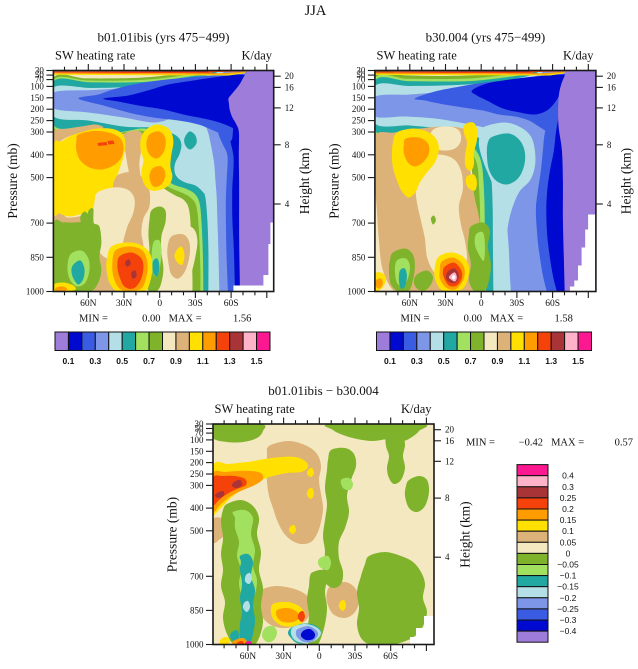  What do you see at coordinates (568, 576) in the screenshot?
I see `svg-text: −0.1` at bounding box center [568, 576].